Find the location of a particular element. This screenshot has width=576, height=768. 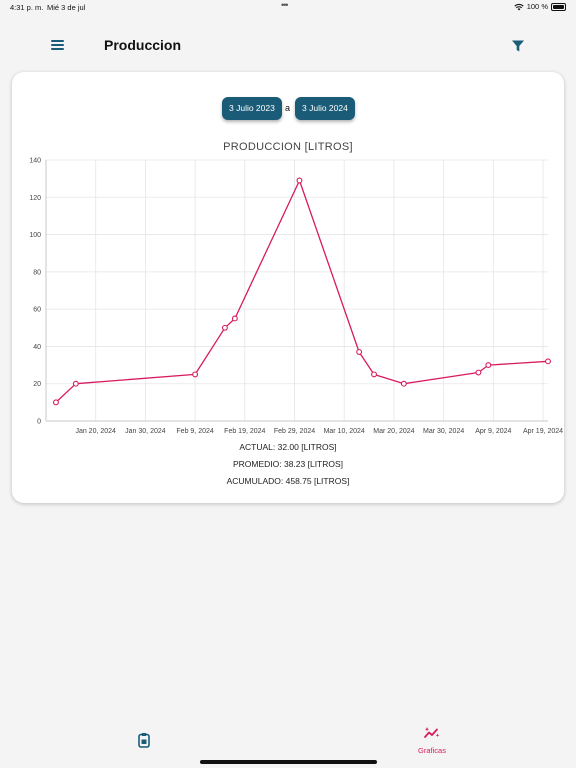

bottom-navigation: Graficas is located at coordinates (288, 743).